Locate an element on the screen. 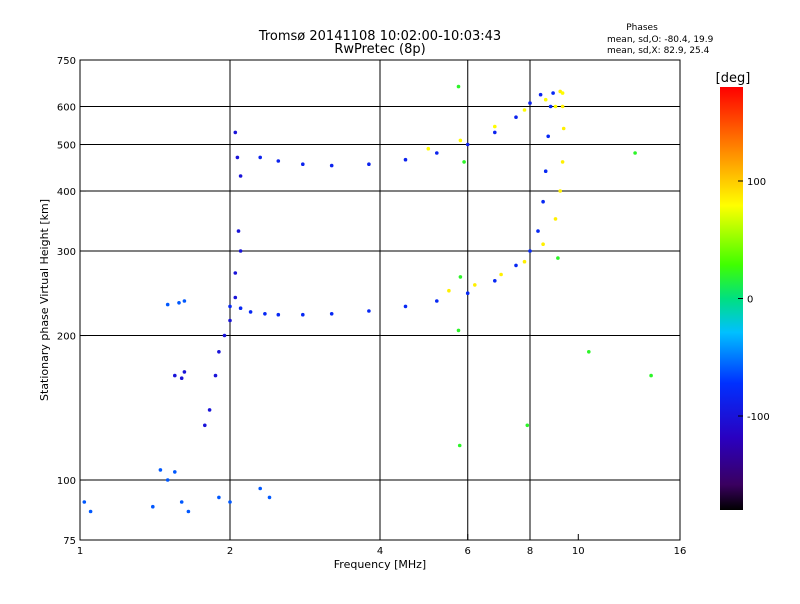  chart-subtitle: RwPretec (8p) is located at coordinates (379, 49).